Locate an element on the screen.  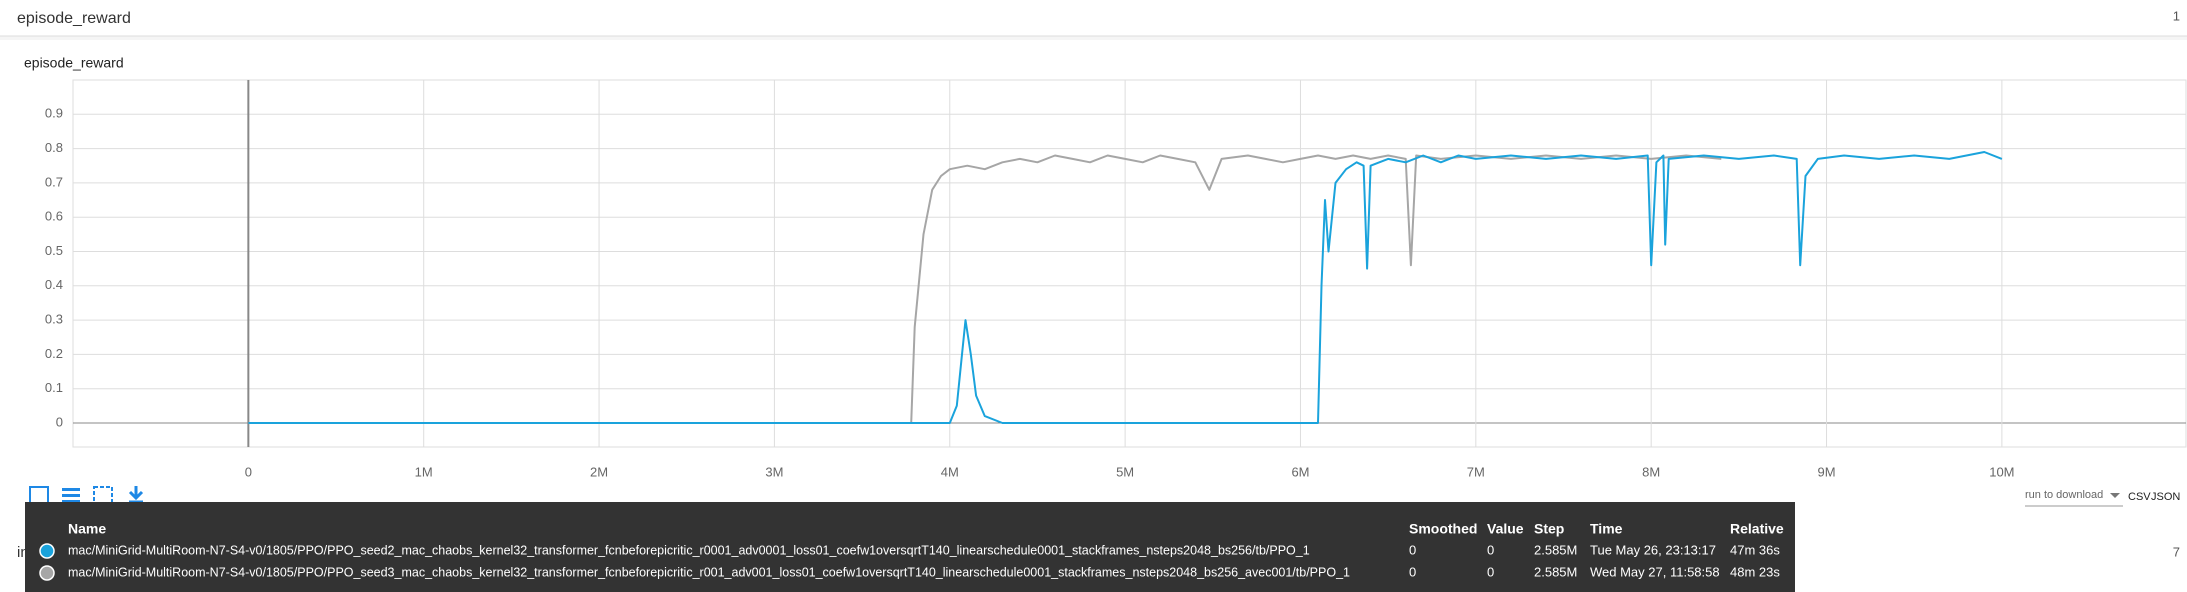
x-tick-label: 6M is located at coordinates (1300, 471).